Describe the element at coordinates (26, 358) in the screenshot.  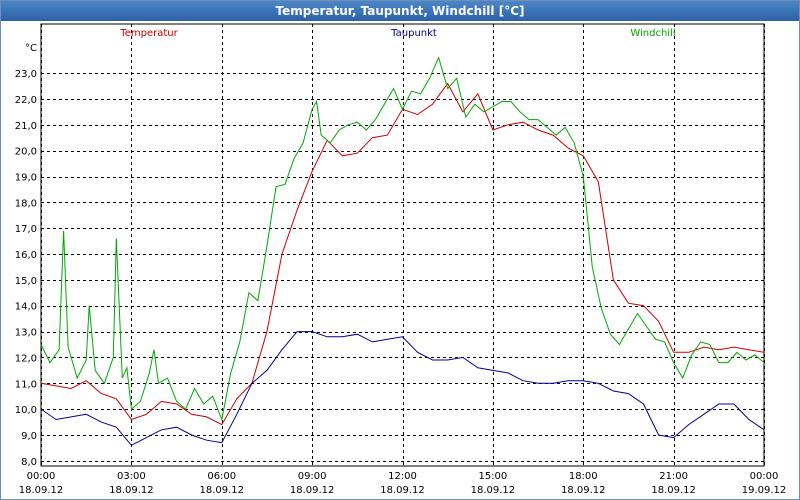
I see `y-tick-label: 12,0` at that location.